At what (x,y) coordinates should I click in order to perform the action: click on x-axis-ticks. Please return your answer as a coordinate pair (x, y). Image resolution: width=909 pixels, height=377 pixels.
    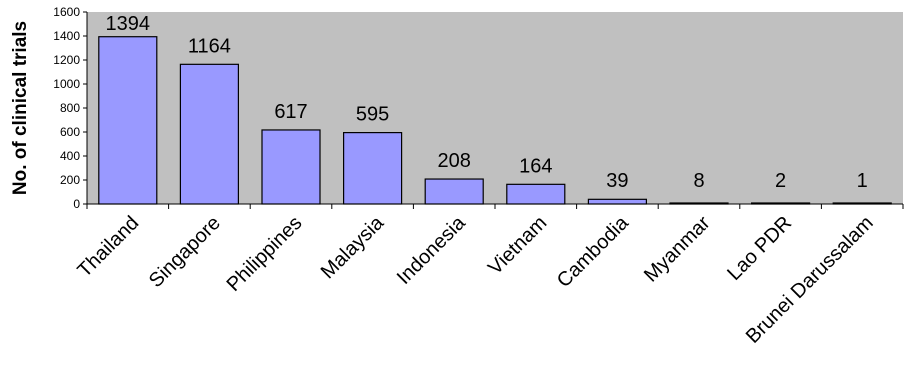
    Looking at the image, I should click on (495, 206).